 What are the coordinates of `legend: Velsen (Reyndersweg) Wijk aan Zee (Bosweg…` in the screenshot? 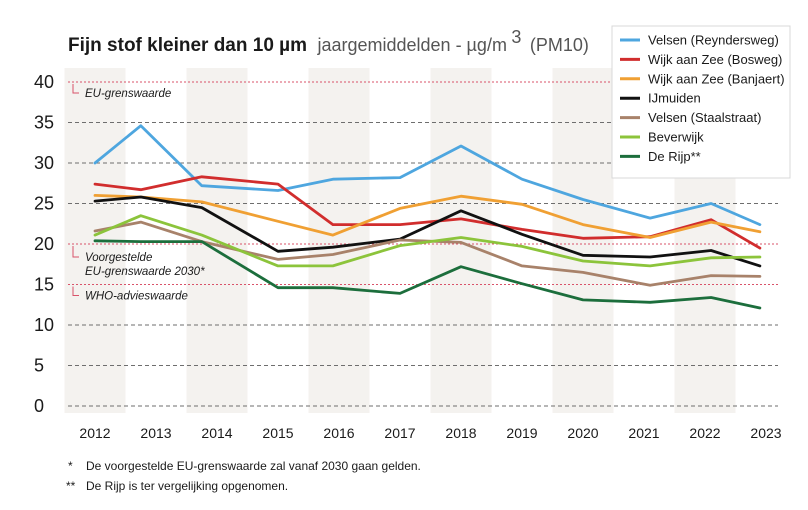 It's located at (701, 102).